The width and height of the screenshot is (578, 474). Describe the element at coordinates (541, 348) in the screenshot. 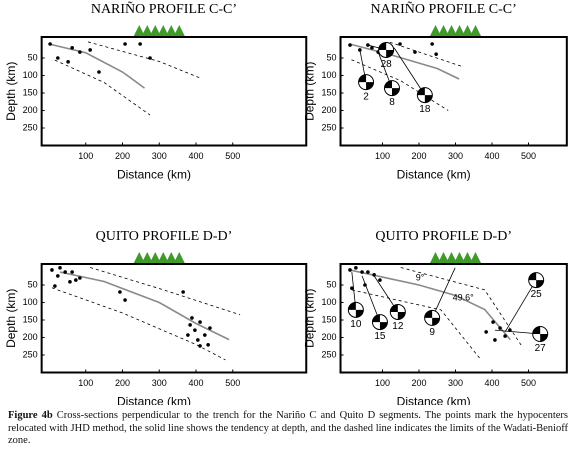

I see `mechanism-label: 27` at that location.